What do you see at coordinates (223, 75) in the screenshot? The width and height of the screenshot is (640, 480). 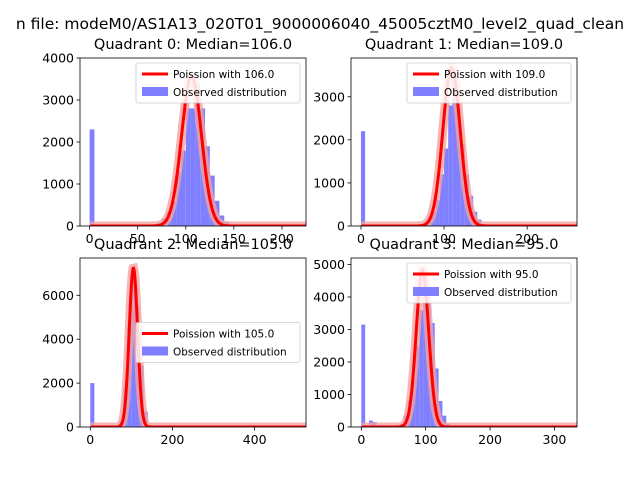 I see `legend-label: Poission with 106.0` at bounding box center [223, 75].